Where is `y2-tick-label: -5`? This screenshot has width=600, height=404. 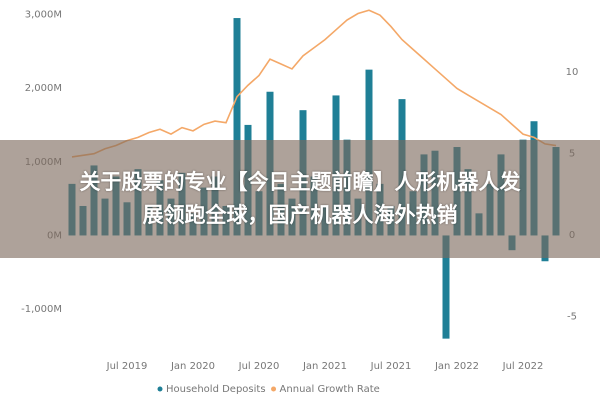 y2-tick-label: -5 is located at coordinates (572, 317).